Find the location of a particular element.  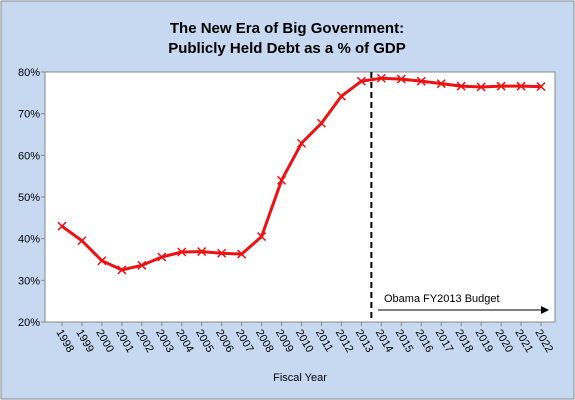

annotation: Obama FY2013 Budget is located at coordinates (442, 299).